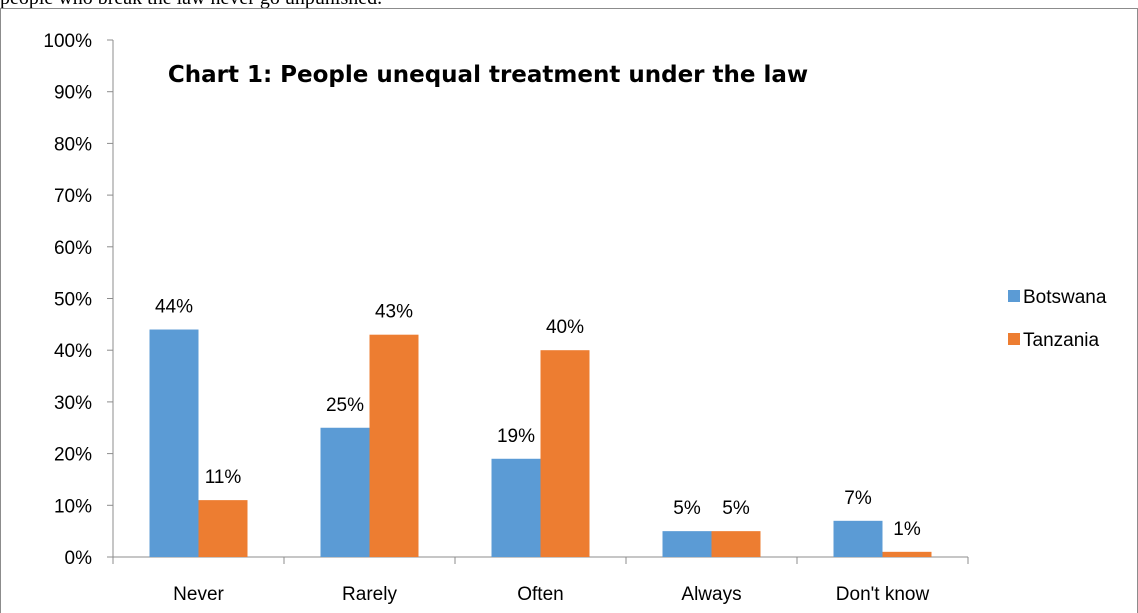 Image resolution: width=1138 pixels, height=613 pixels. What do you see at coordinates (174, 307) in the screenshot?
I see `data-label: 44%` at bounding box center [174, 307].